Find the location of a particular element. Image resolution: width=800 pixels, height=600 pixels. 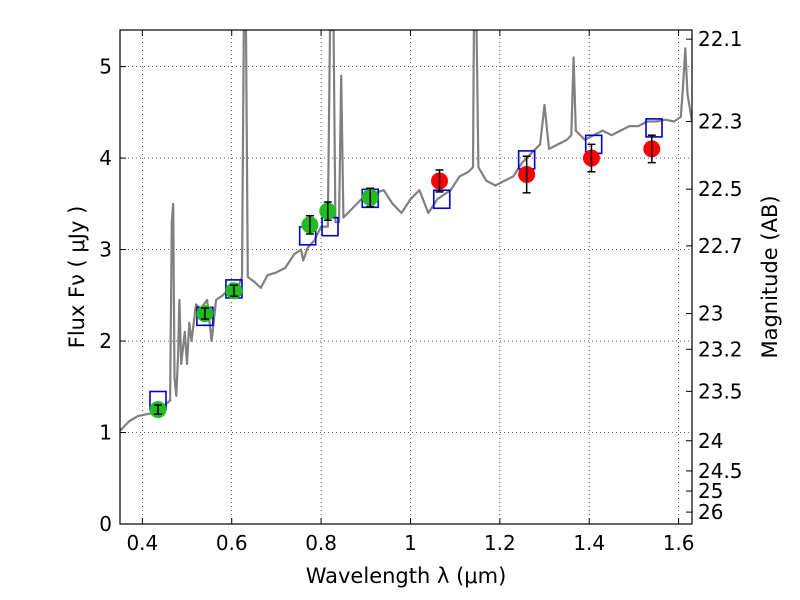

right-tick-label: 22.1 is located at coordinates (720, 39).